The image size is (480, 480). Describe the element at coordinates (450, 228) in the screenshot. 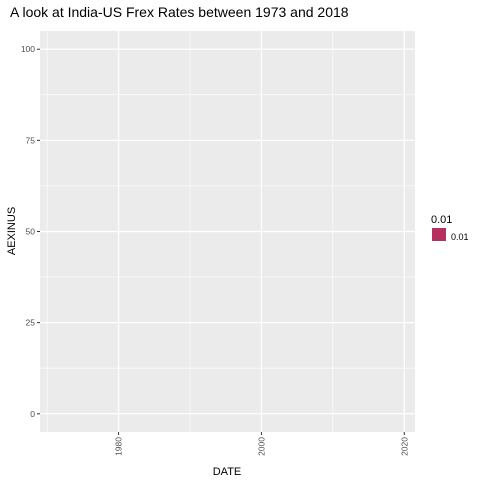

I see `legend: 0.01 0.01` at that location.